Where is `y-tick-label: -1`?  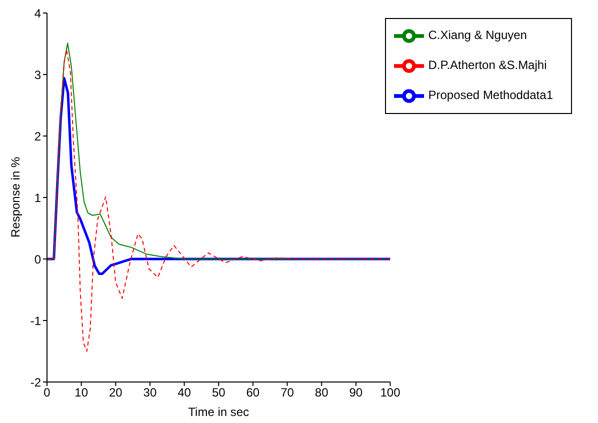
y-tick-label: -1 is located at coordinates (36, 321).